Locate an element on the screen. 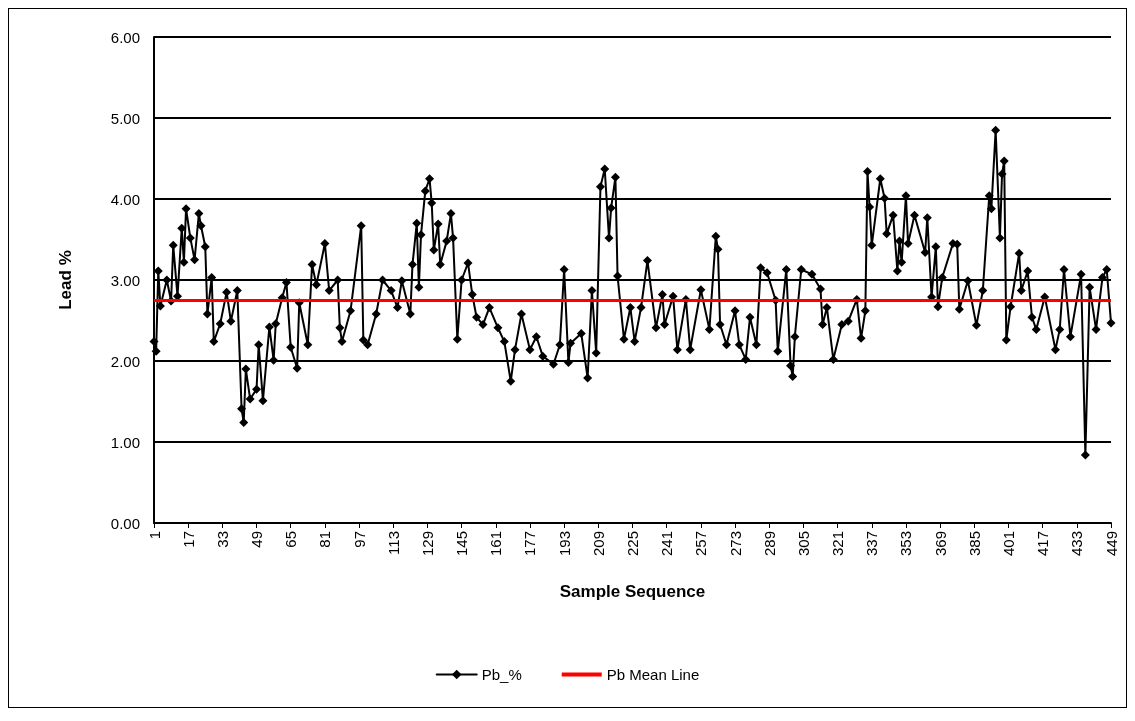 Image resolution: width=1135 pixels, height=721 pixels. x-tick-label: 433 is located at coordinates (1077, 544).